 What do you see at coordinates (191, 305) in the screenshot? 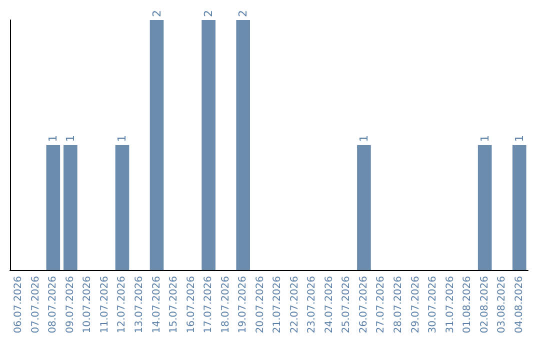
I see `x-tick-label: 16.07.2026` at bounding box center [191, 305].